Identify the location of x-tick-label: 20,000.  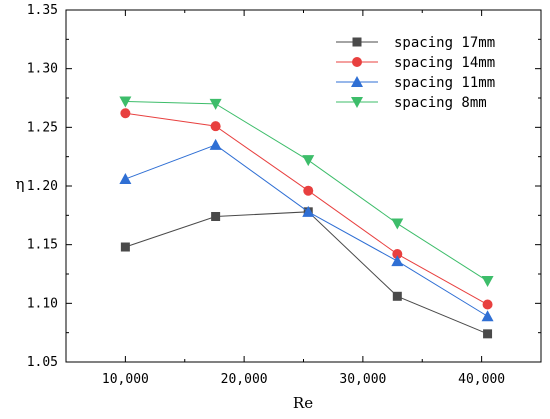
(244, 379).